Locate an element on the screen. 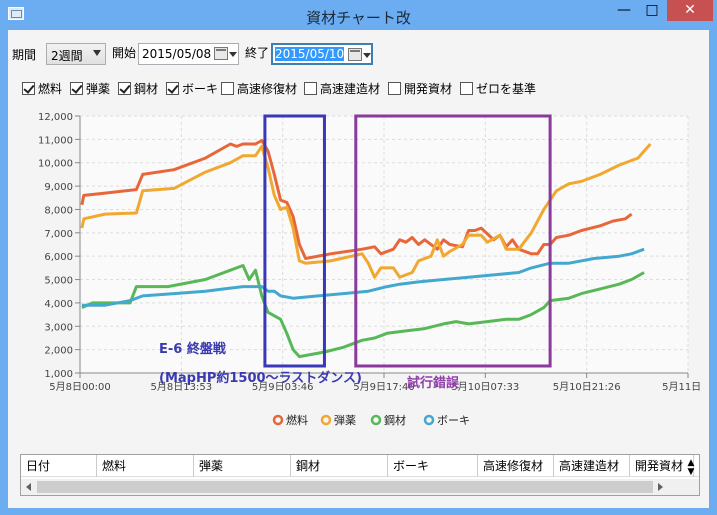 The image size is (717, 515). annotation-label: (MapHP約1500～ラストダンス) is located at coordinates (260, 378).